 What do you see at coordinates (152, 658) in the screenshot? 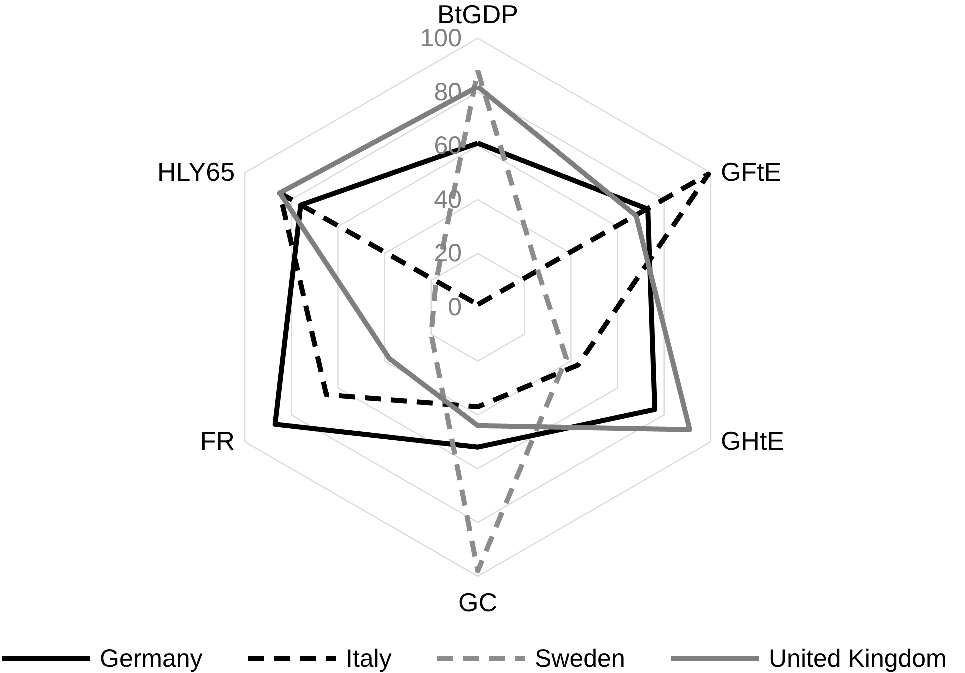
I see `legend-label: Germany` at bounding box center [152, 658].